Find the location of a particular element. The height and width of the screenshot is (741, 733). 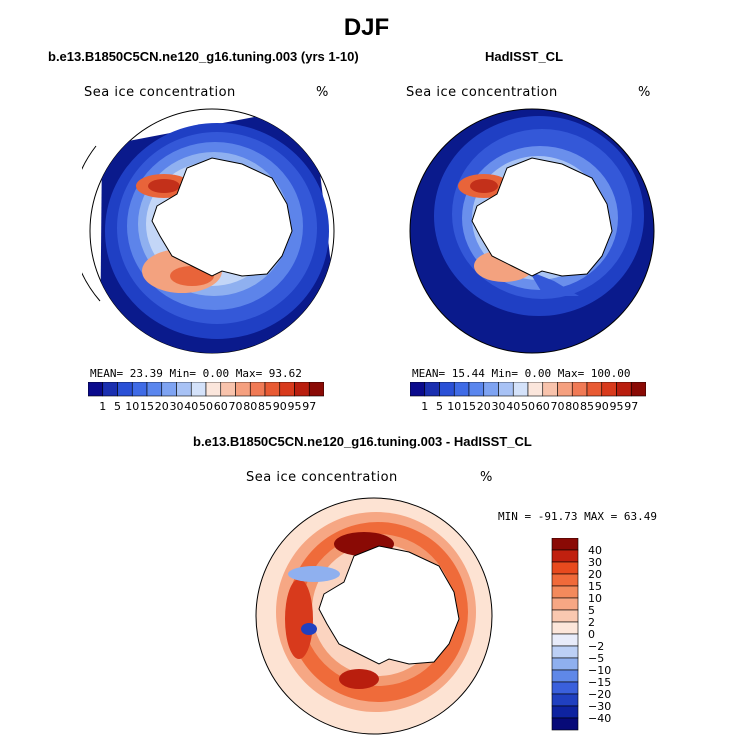

model-variable-label: Sea ice concentration is located at coordinates (160, 92).